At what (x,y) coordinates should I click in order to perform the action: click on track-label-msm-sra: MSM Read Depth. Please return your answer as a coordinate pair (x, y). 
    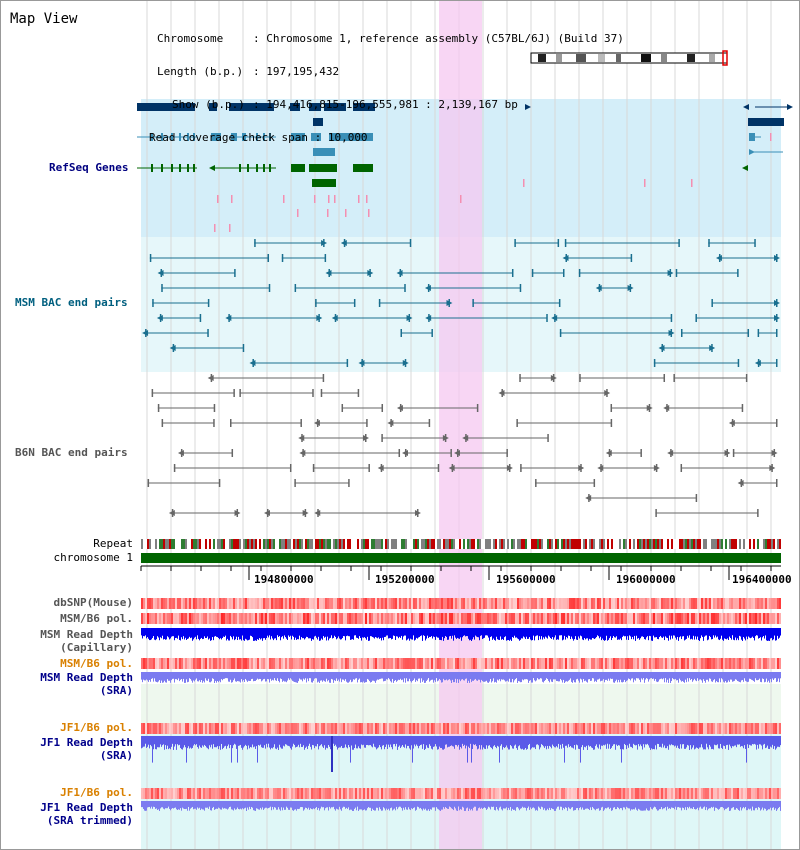
    Looking at the image, I should click on (86, 677).